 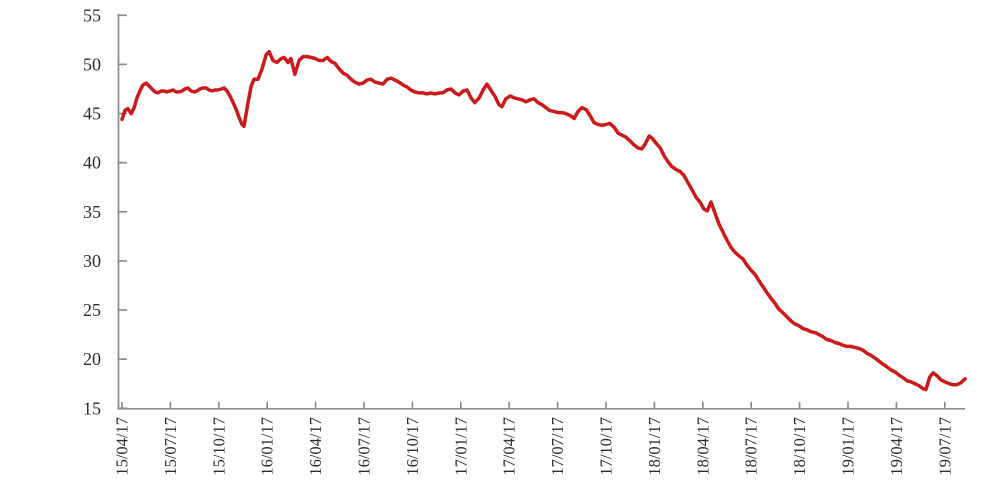 What do you see at coordinates (92, 64) in the screenshot?
I see `y-tick-label: 50` at bounding box center [92, 64].